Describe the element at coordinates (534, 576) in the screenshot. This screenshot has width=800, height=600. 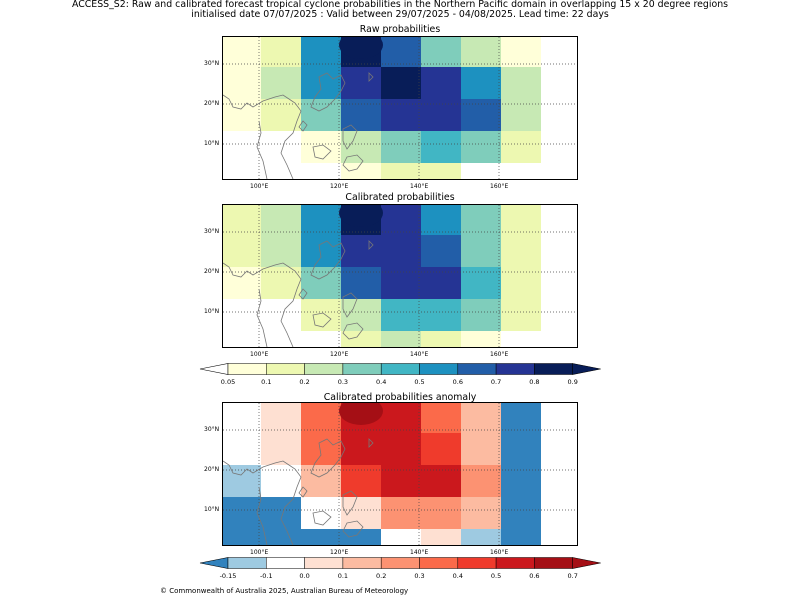
I see `colorbar-tick-label: 0.6` at that location.